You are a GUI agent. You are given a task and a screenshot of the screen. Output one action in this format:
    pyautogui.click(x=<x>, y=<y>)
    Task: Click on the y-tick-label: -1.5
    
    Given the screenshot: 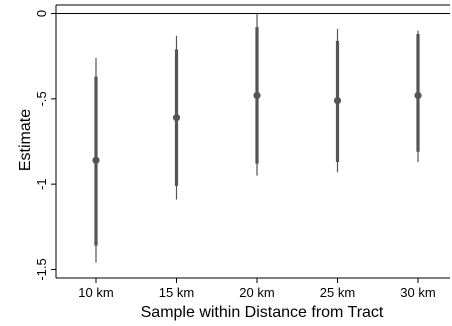 What is the action you would take?
    pyautogui.click(x=41, y=269)
    